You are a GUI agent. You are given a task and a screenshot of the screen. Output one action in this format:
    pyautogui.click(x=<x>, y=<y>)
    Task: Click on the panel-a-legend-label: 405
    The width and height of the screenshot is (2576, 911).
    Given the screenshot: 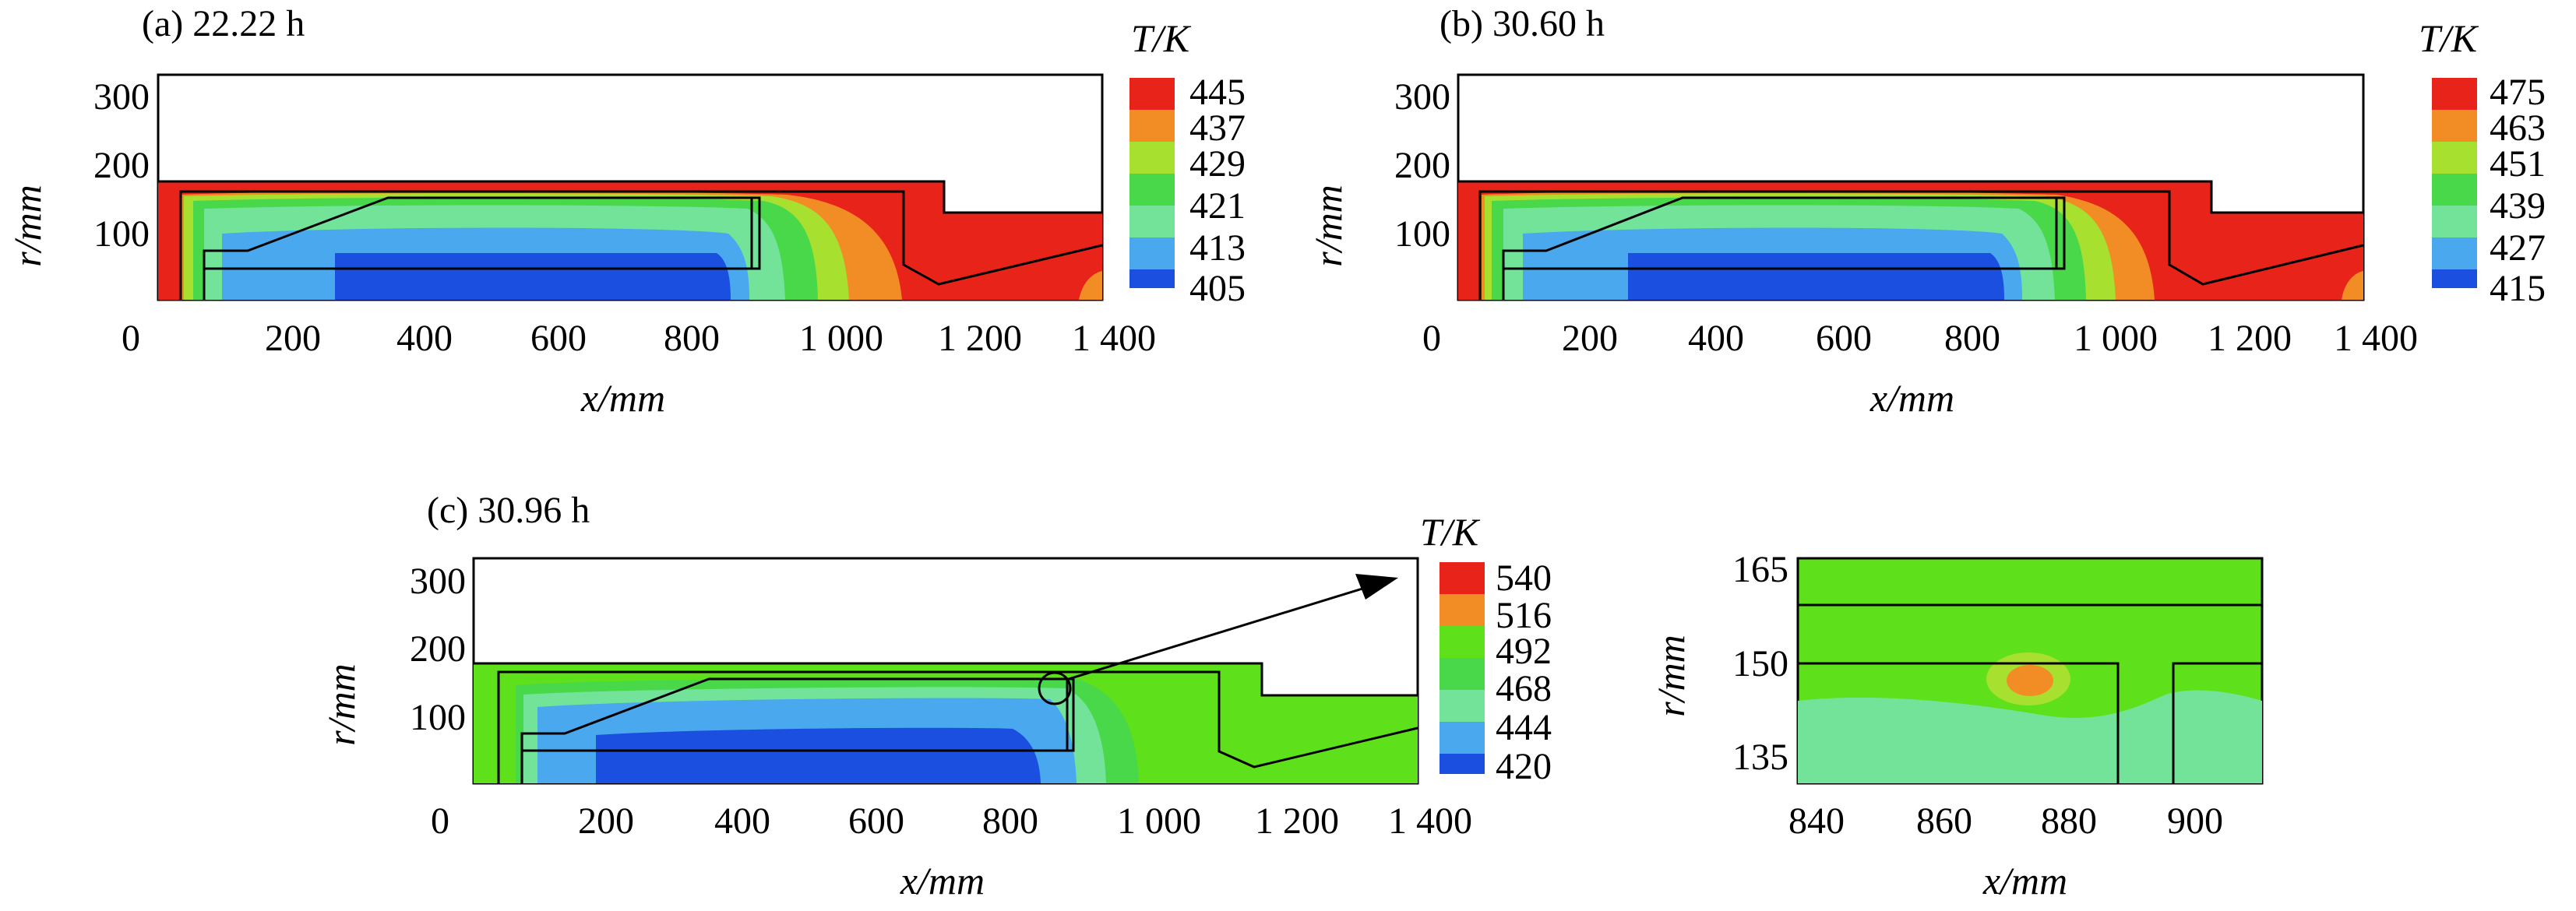 What is the action you would take?
    pyautogui.click(x=1217, y=288)
    